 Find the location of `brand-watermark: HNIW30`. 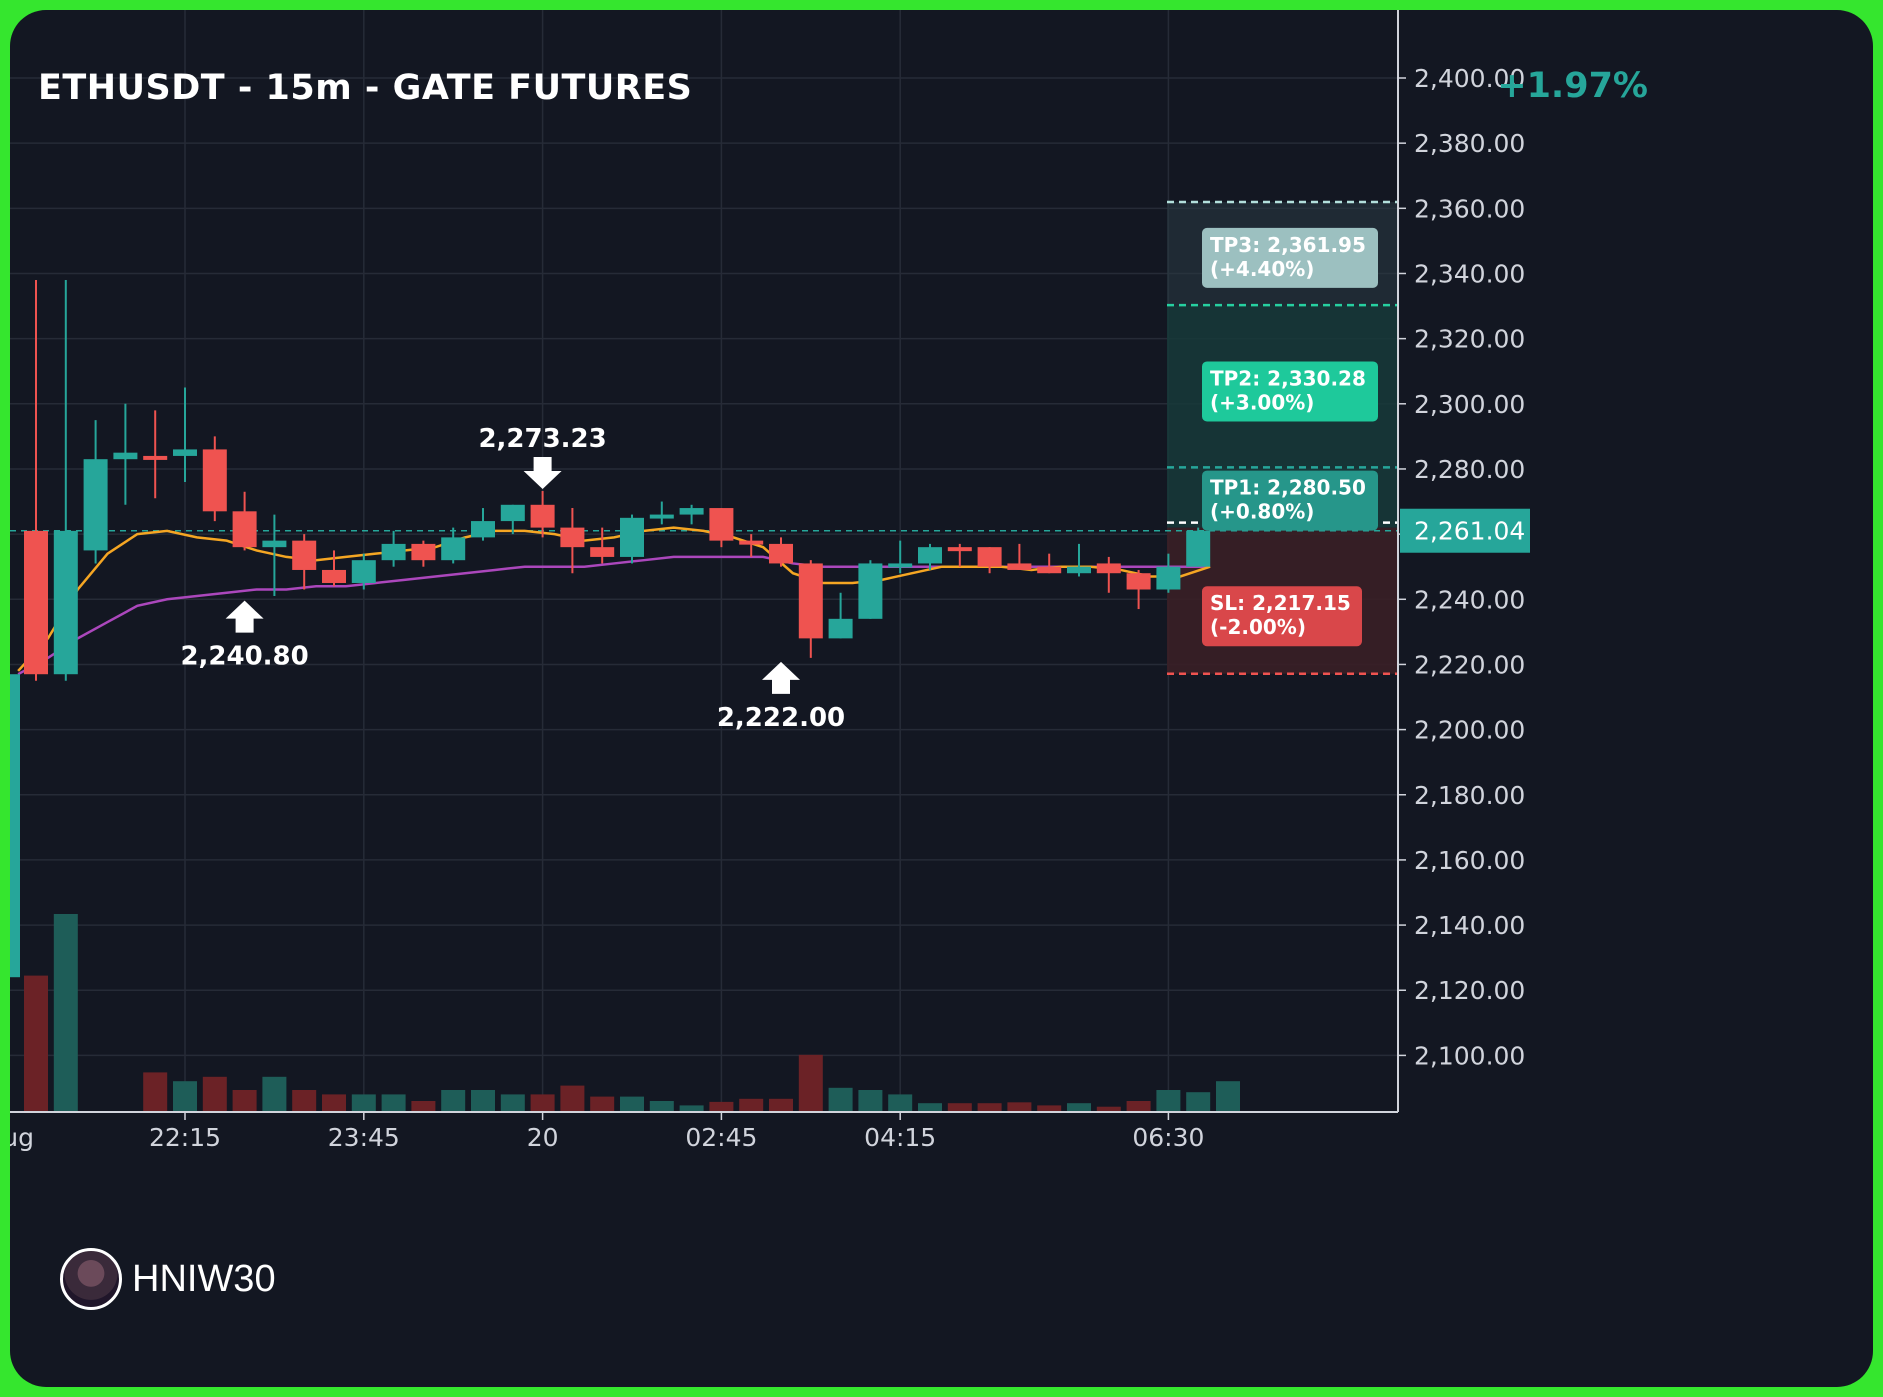

brand-watermark: HNIW30 is located at coordinates (168, 1279).